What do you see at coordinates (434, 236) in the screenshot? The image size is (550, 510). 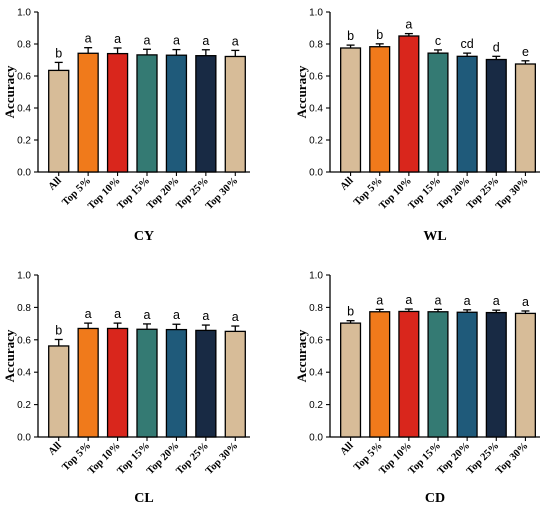 I see `panel-title: WL` at bounding box center [434, 236].